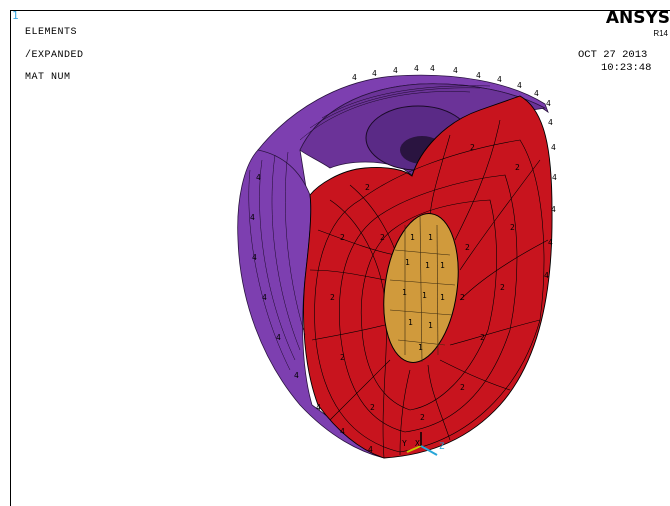  Describe the element at coordinates (48, 77) in the screenshot. I see `plot-label-mat-num: MAT NUM` at that location.